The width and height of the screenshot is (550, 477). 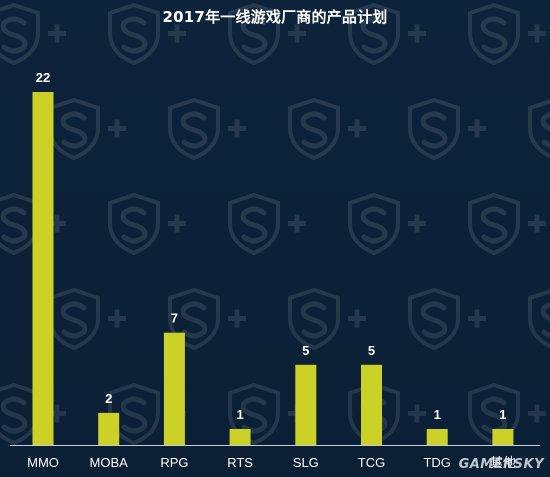 What do you see at coordinates (502, 414) in the screenshot?
I see `data-label-其他: 1` at bounding box center [502, 414].